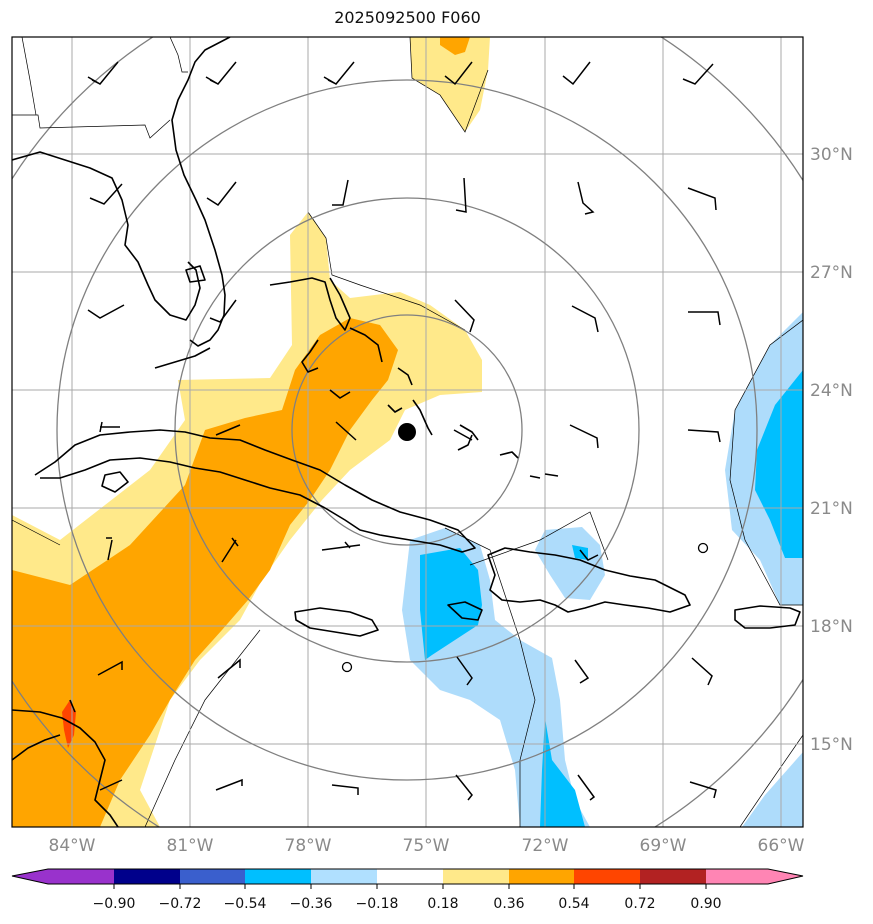 The image size is (873, 924). What do you see at coordinates (831, 155) in the screenshot?
I see `lat-label-30N: 30°N` at bounding box center [831, 155].